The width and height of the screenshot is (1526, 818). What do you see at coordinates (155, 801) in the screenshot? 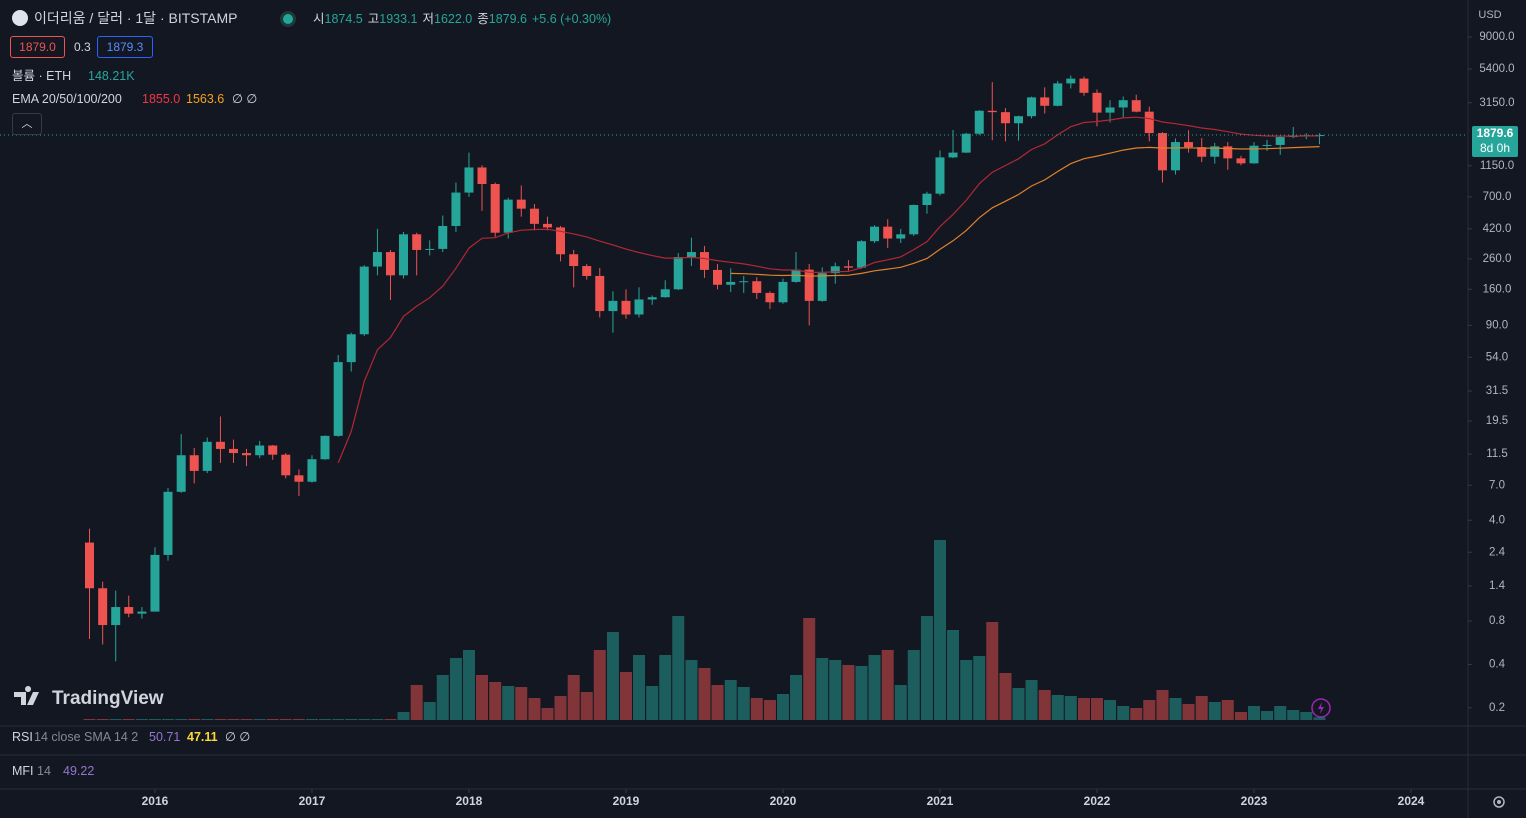
I see `x-tick-label: 2016` at bounding box center [155, 801].